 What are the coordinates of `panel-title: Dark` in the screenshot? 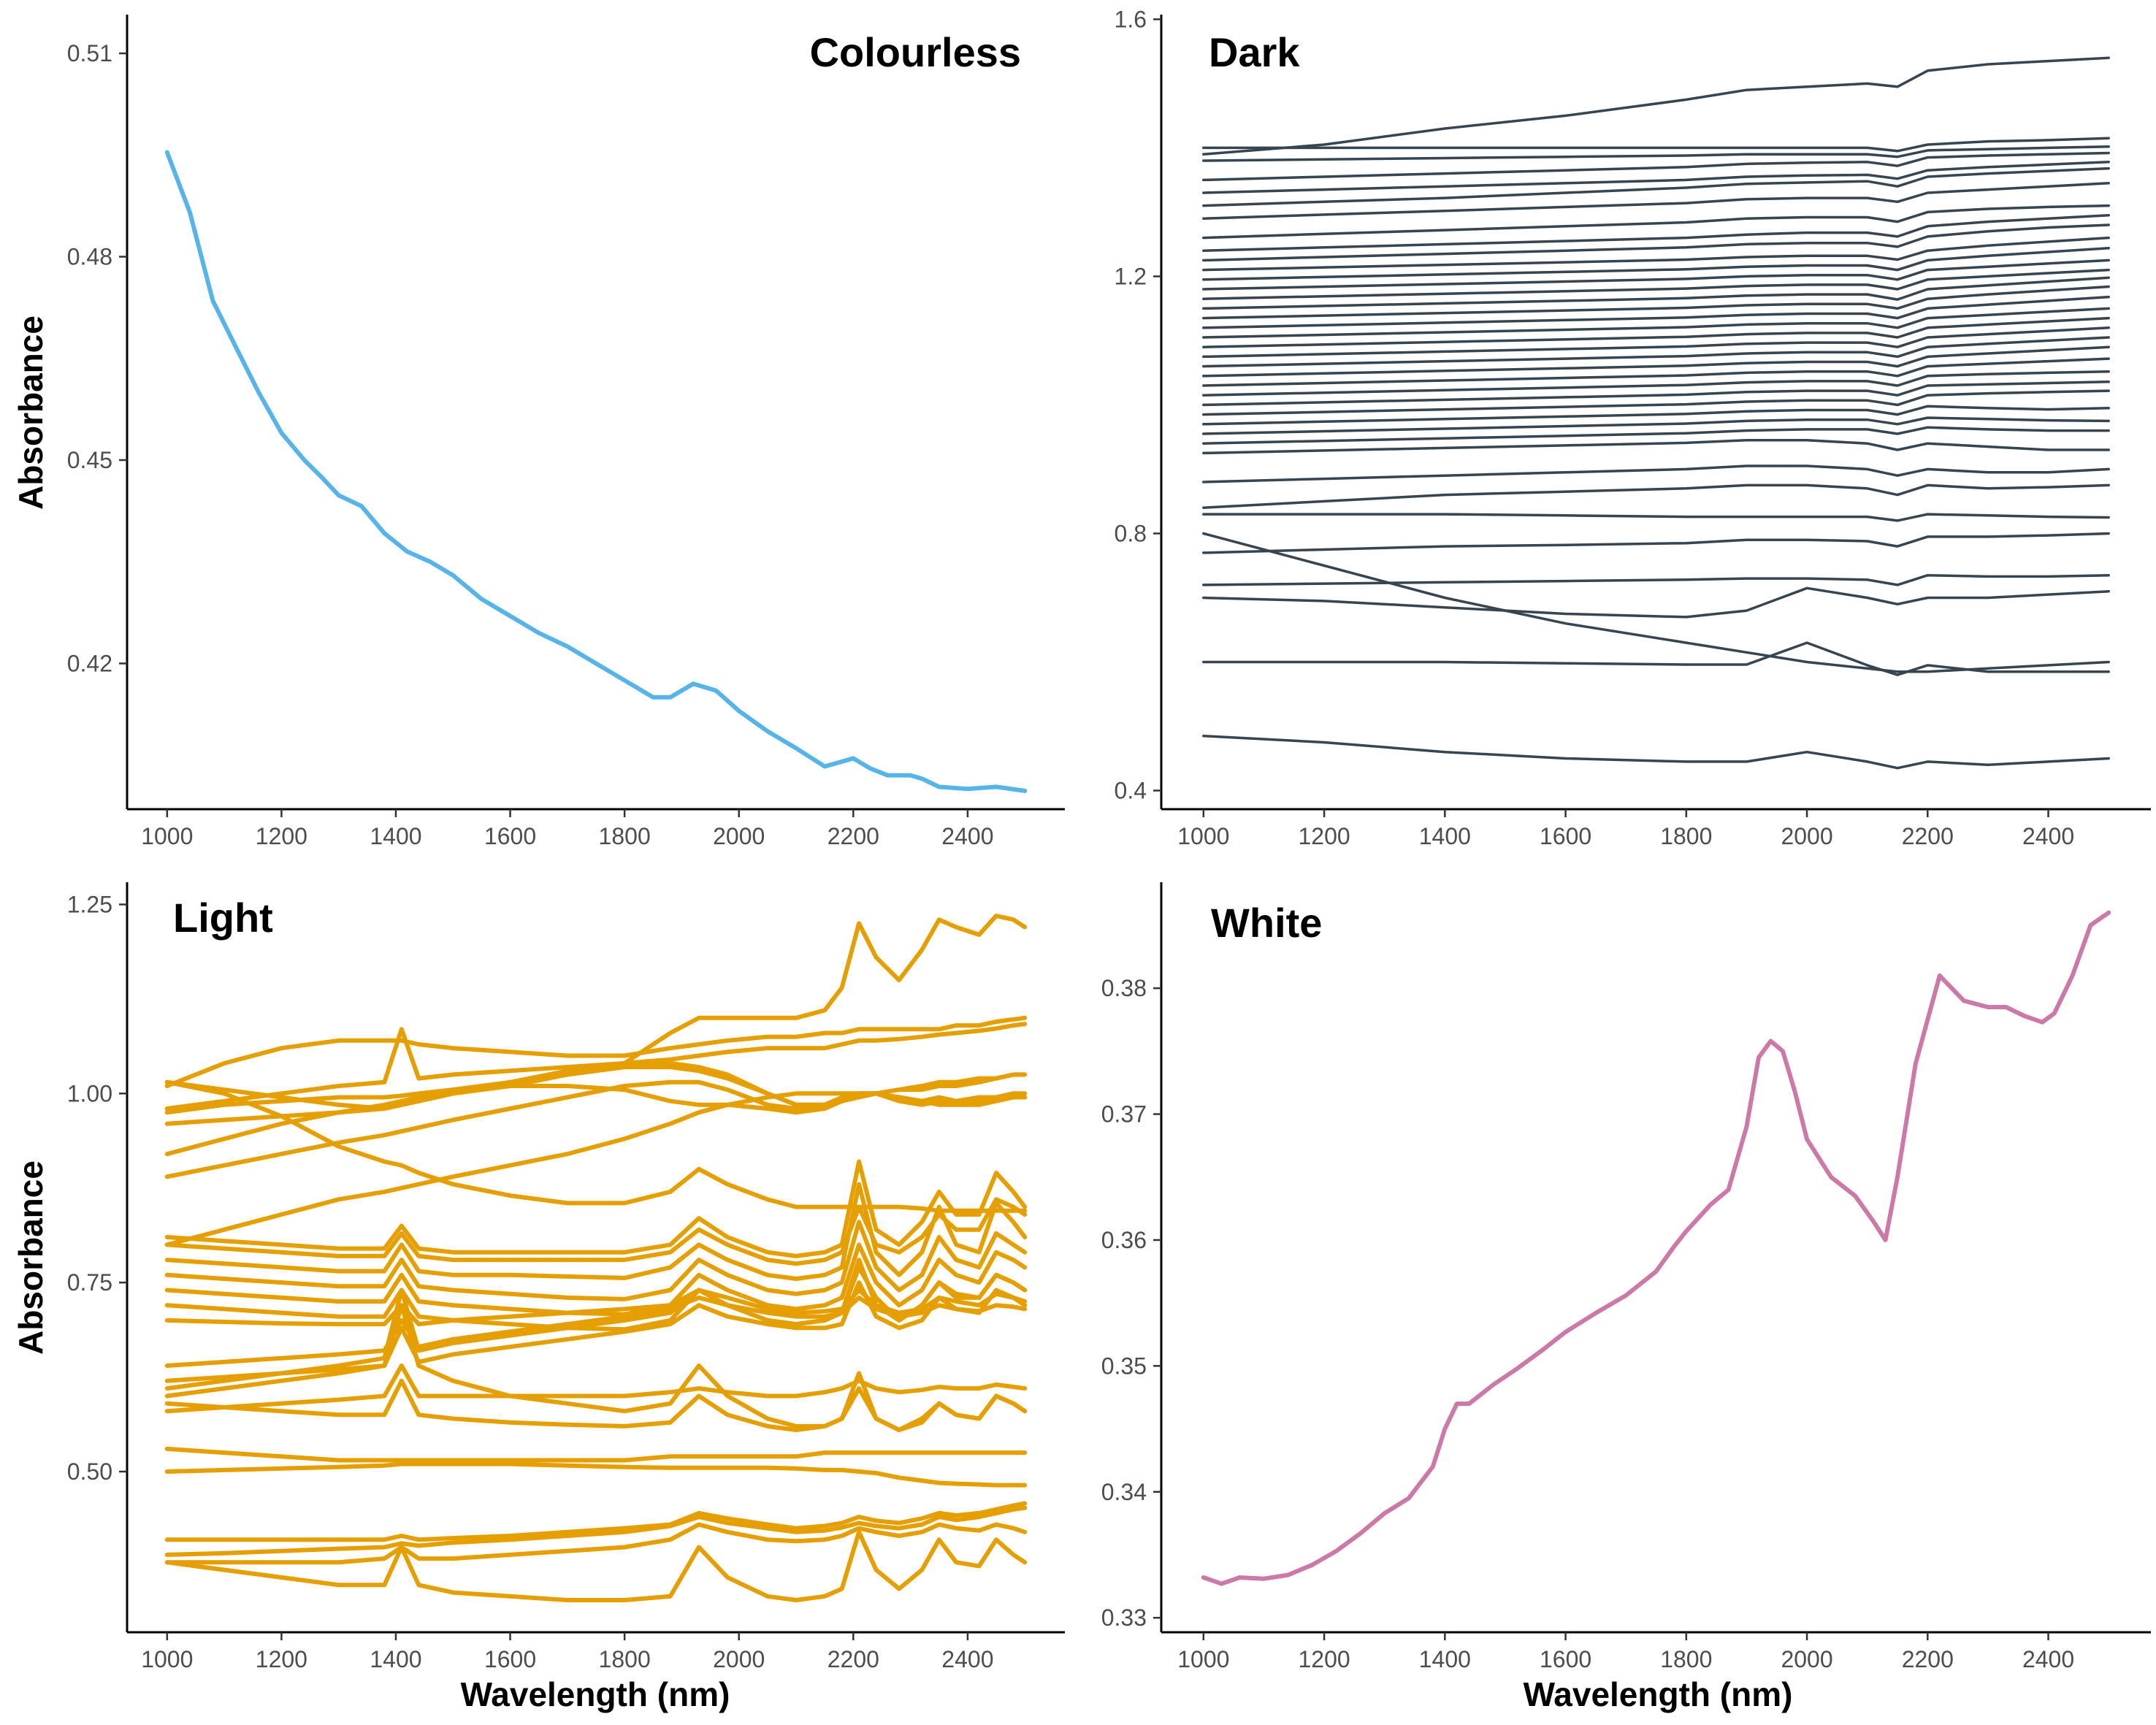 It's located at (1255, 52).